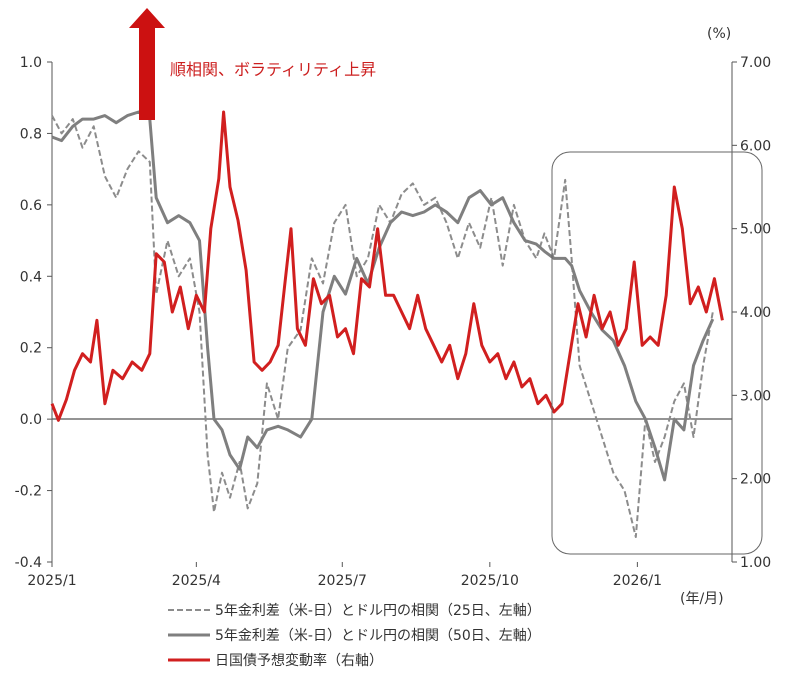 Image resolution: width=800 pixels, height=674 pixels. Describe the element at coordinates (719, 34) in the screenshot. I see `right-axis-unit: (%)` at that location.